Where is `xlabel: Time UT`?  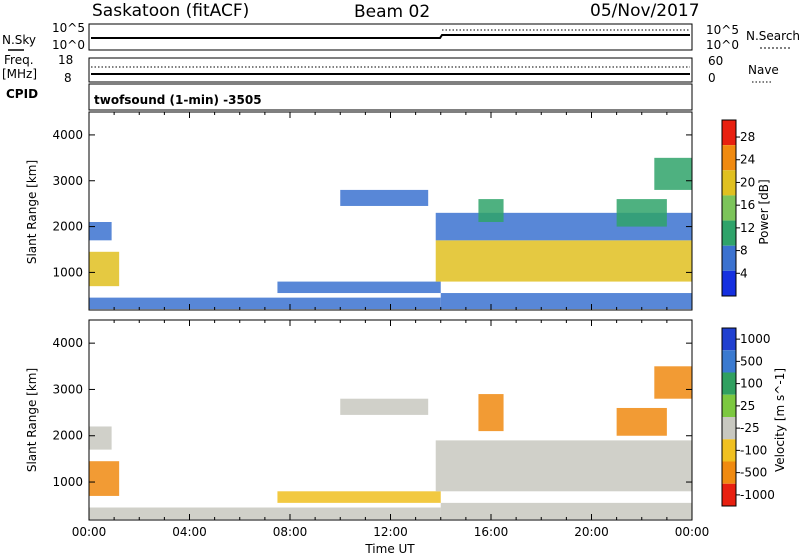 xlabel: Time UT is located at coordinates (389, 548).